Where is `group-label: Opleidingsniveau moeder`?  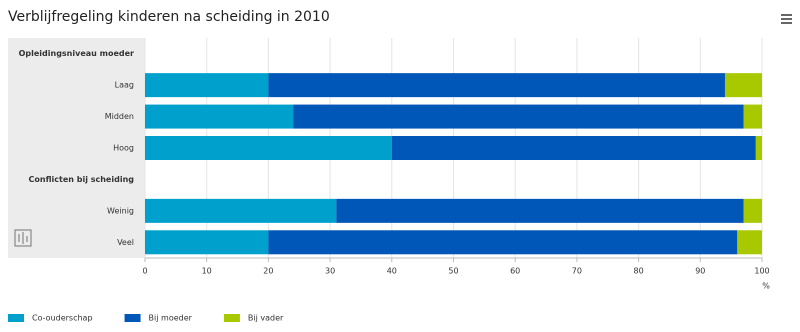
group-label: Opleidingsniveau moeder is located at coordinates (76, 53).